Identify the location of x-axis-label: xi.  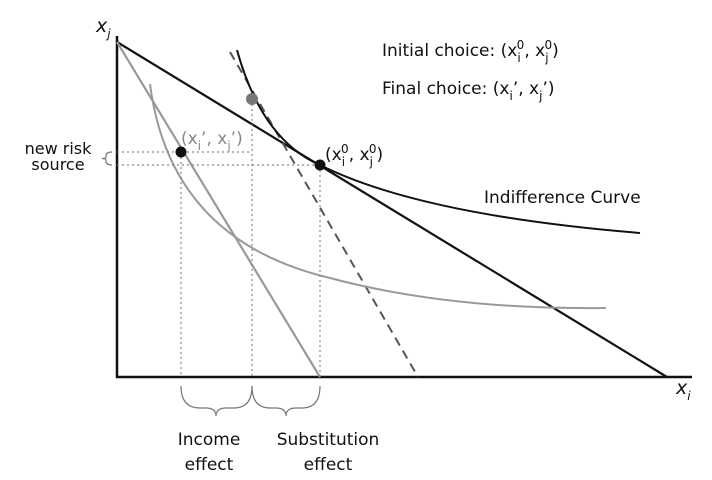
(683, 390).